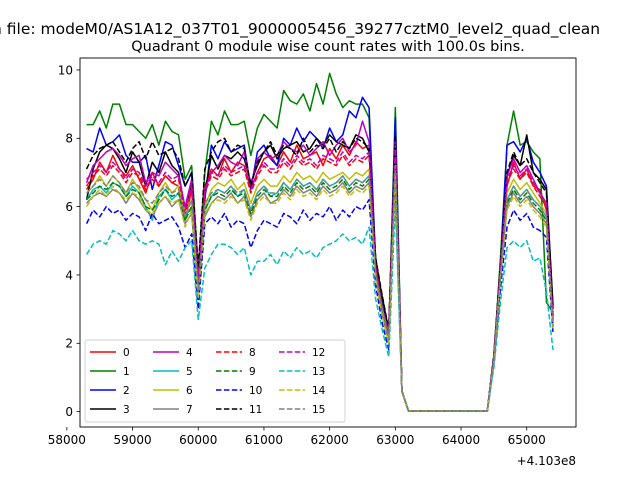  Describe the element at coordinates (67, 440) in the screenshot. I see `x-tick-label: 58000` at that location.